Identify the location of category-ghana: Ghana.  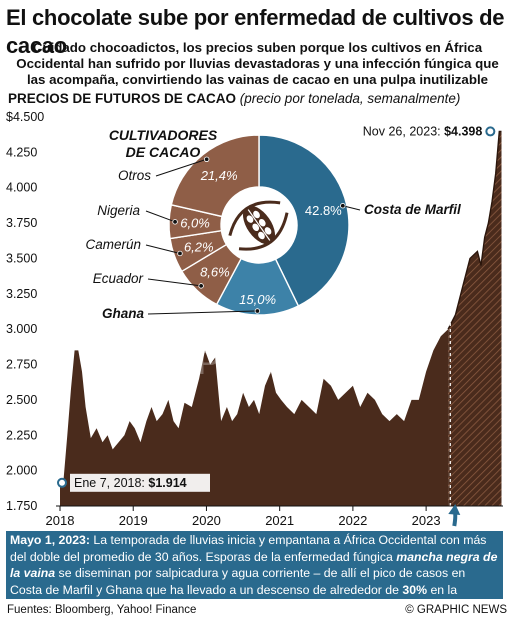
(123, 313).